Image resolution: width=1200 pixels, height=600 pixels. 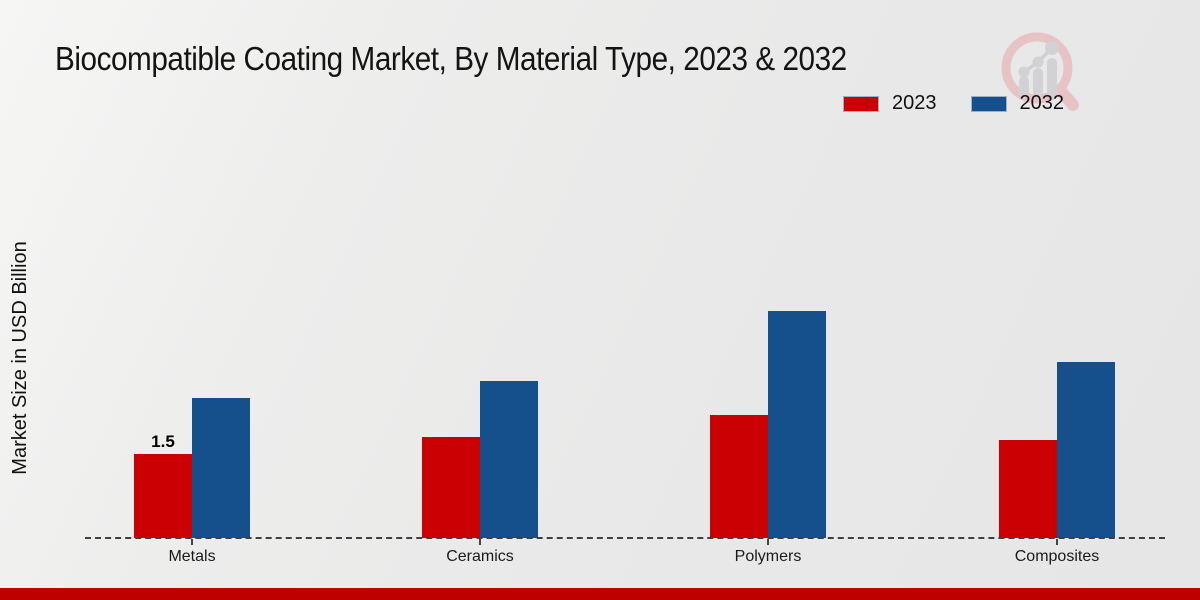 What do you see at coordinates (192, 556) in the screenshot?
I see `x-axis-label-metals: Metals` at bounding box center [192, 556].